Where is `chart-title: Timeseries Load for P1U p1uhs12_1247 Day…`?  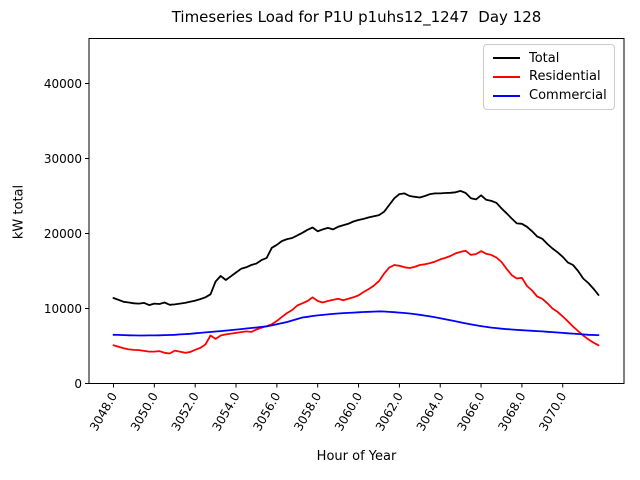
chart-title: Timeseries Load for P1U p1uhs12_1247 Day… is located at coordinates (356, 17).